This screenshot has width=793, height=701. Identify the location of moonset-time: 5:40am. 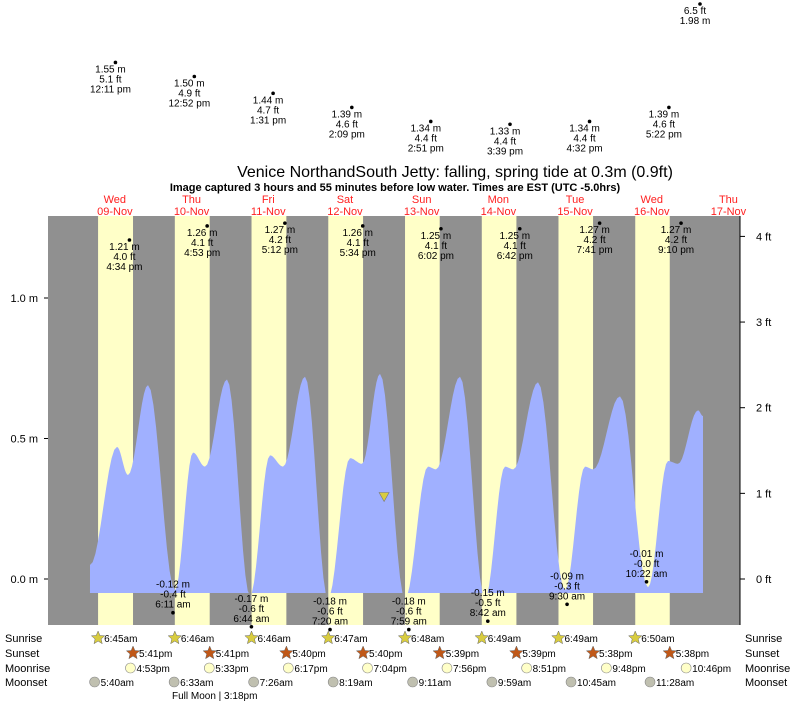
(117, 683).